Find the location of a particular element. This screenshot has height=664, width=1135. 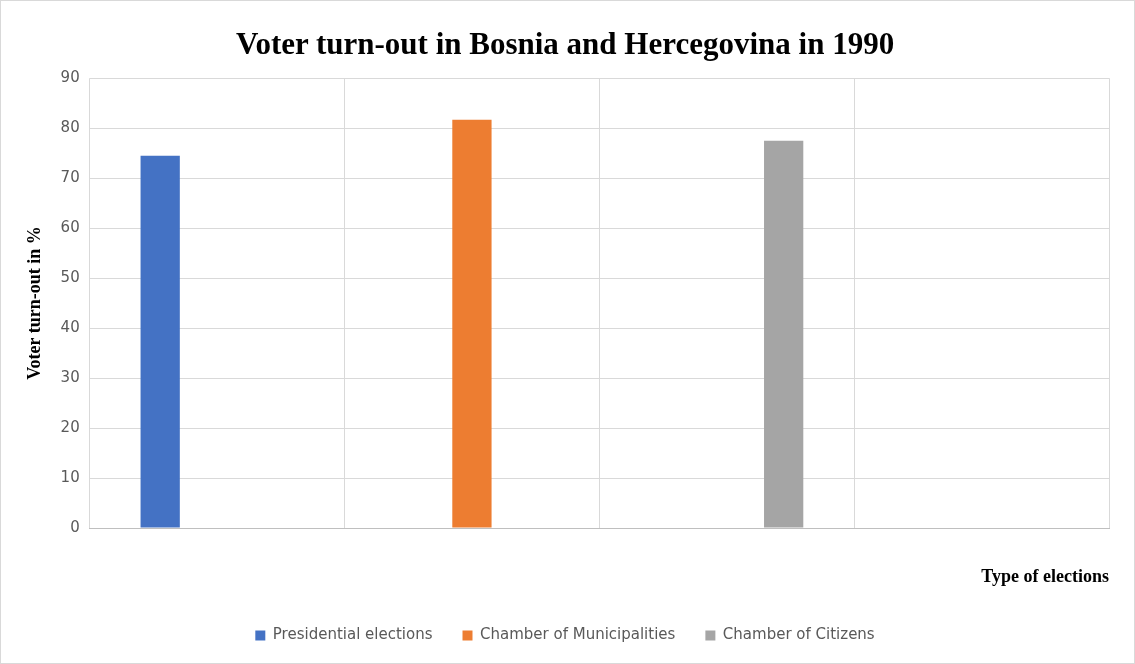

y-tick-label: 20 is located at coordinates (70, 426).